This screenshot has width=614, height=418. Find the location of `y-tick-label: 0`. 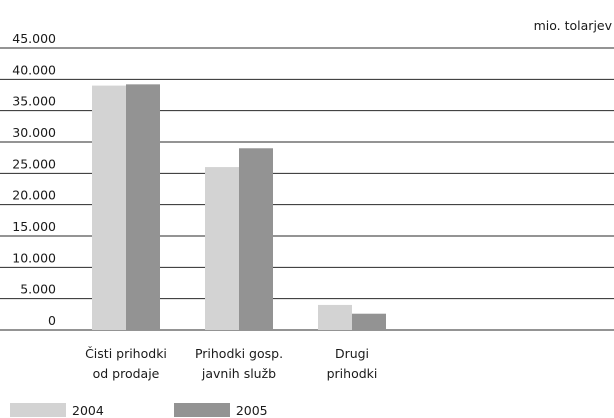

y-tick-label: 0 is located at coordinates (52, 320).